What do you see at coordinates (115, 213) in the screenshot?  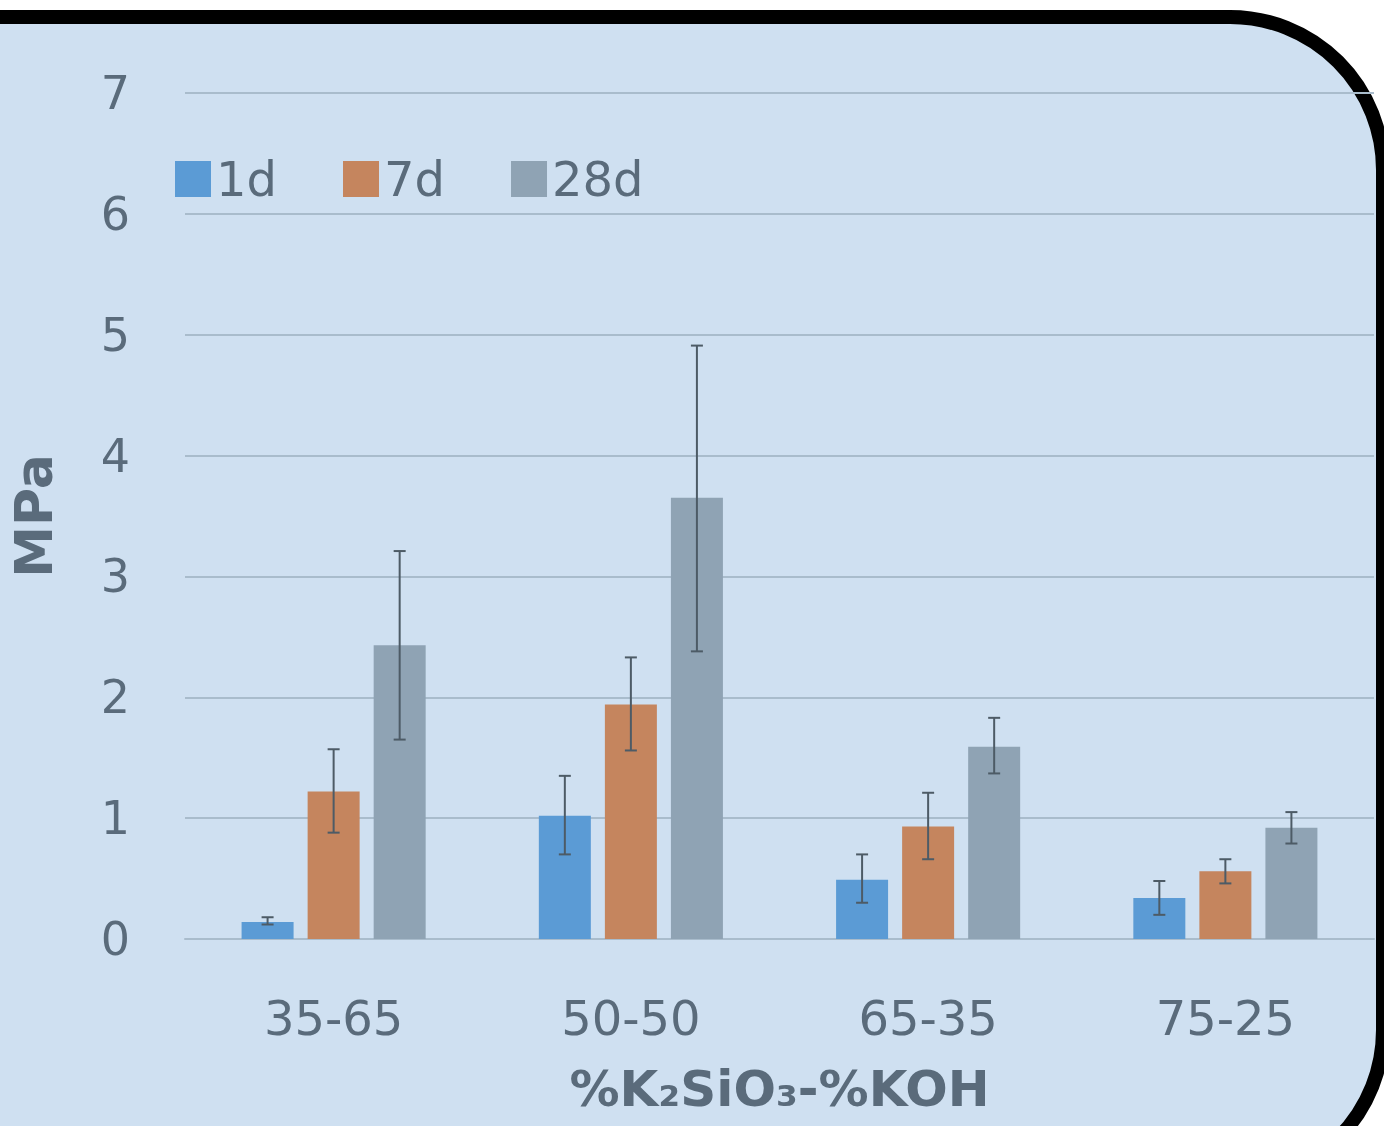 I see `y-tick-label: 6` at bounding box center [115, 213].